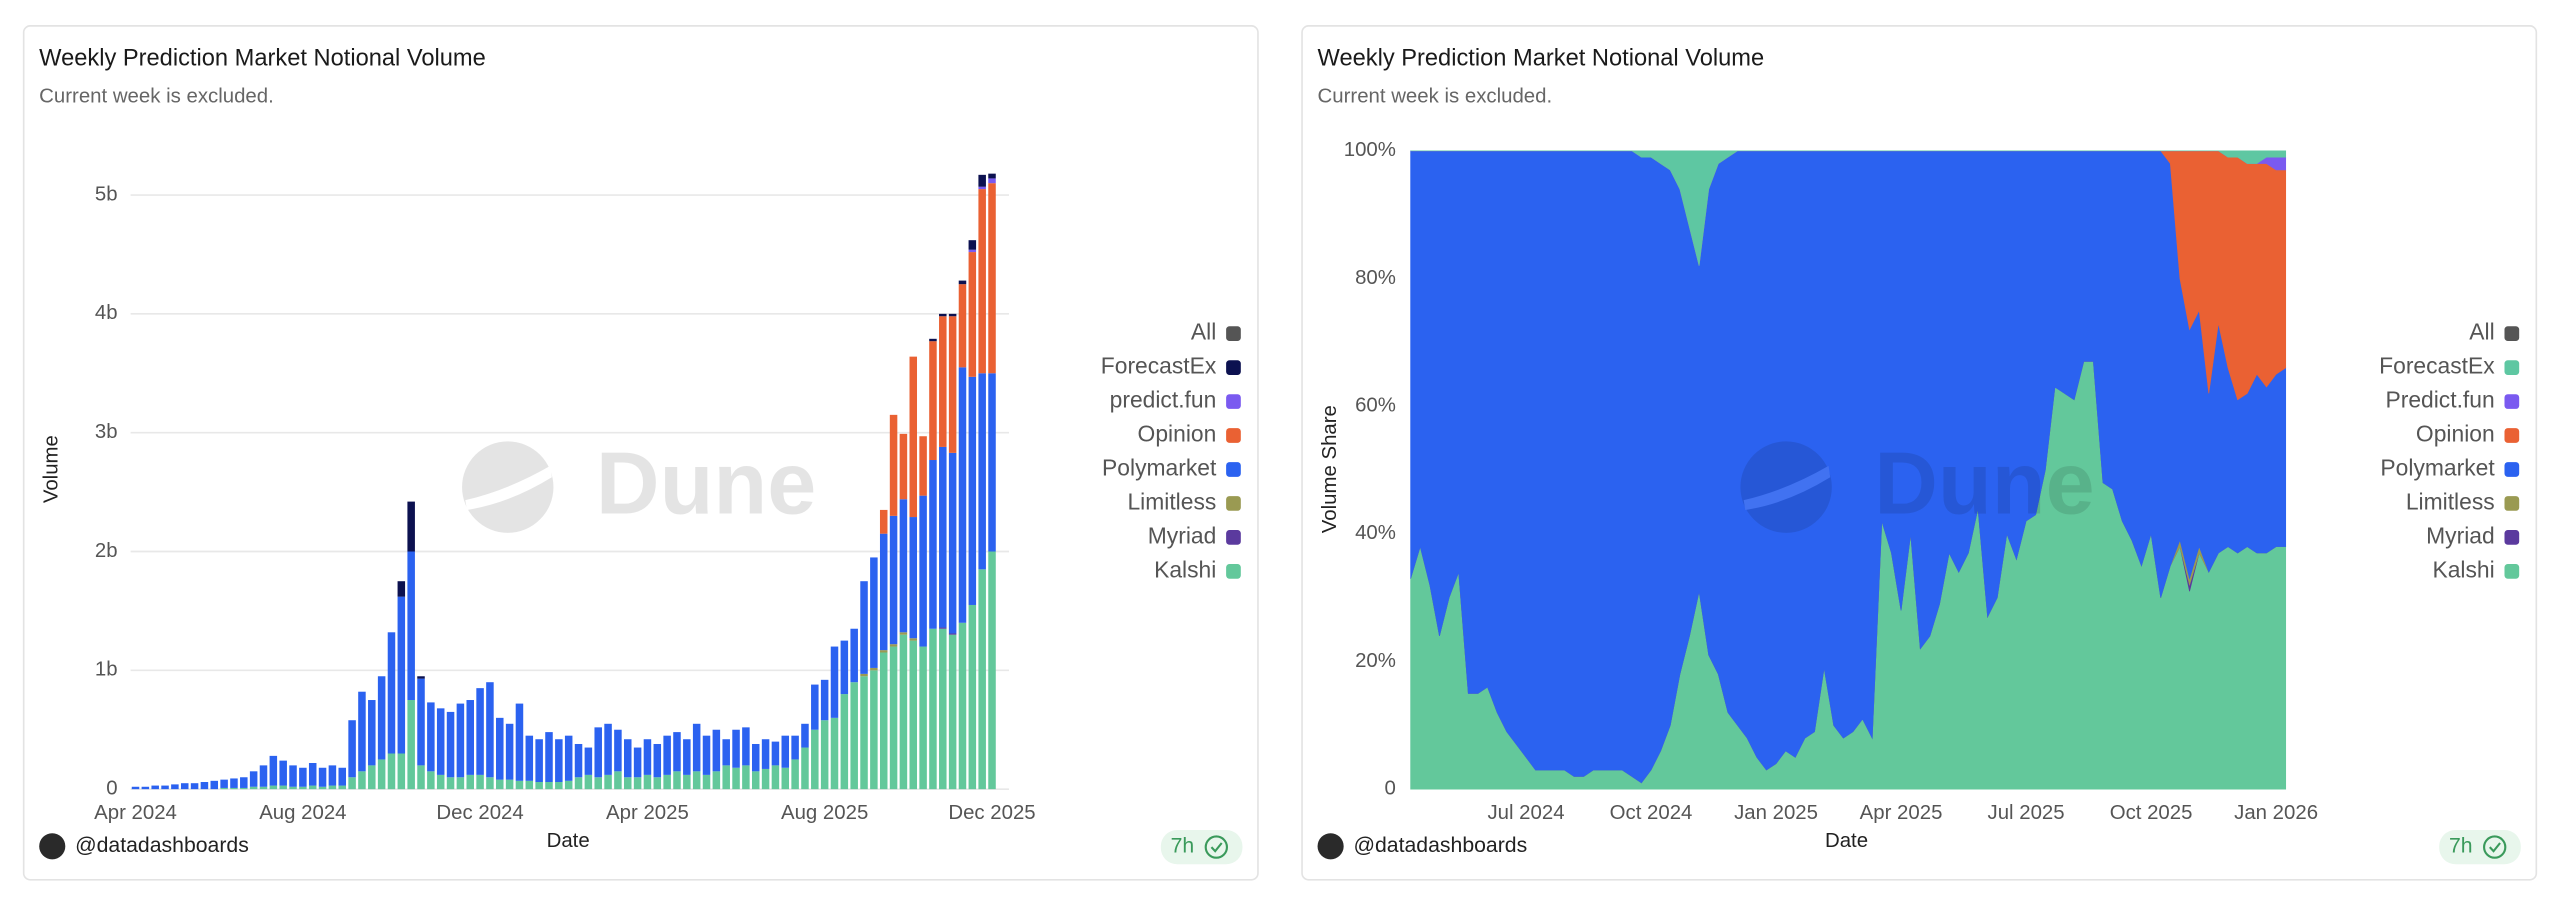 This screenshot has height=904, width=2560. Describe the element at coordinates (2026, 813) in the screenshot. I see `x-tick-label: Jul 2025` at that location.